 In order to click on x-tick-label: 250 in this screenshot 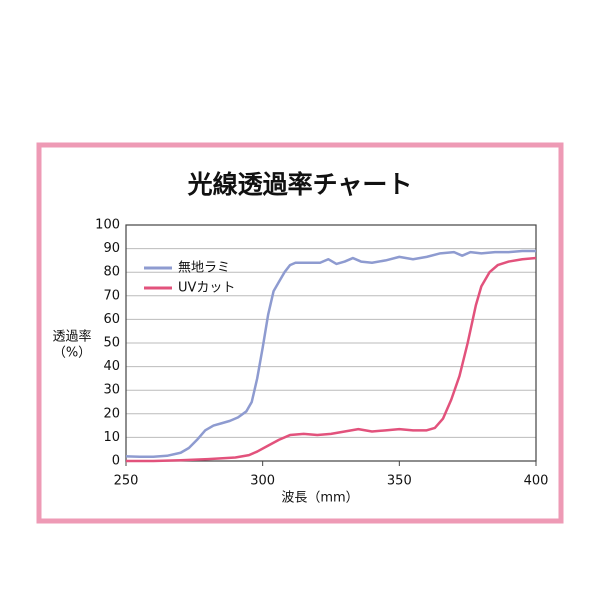, I will do `click(126, 481)`.